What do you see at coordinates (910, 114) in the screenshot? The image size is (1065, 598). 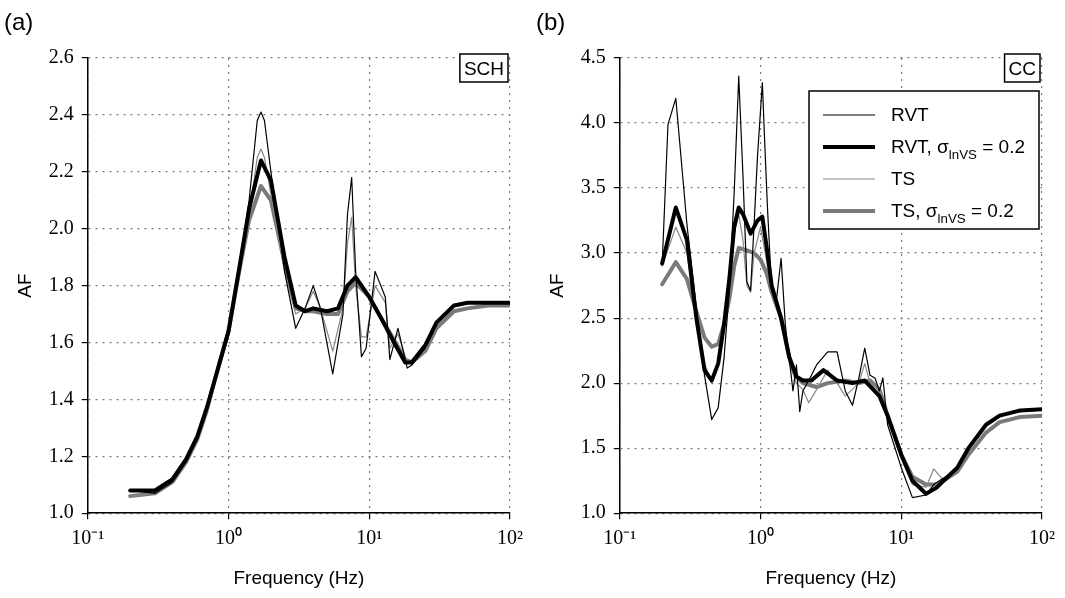 I see `legend-label: RVT` at bounding box center [910, 114].